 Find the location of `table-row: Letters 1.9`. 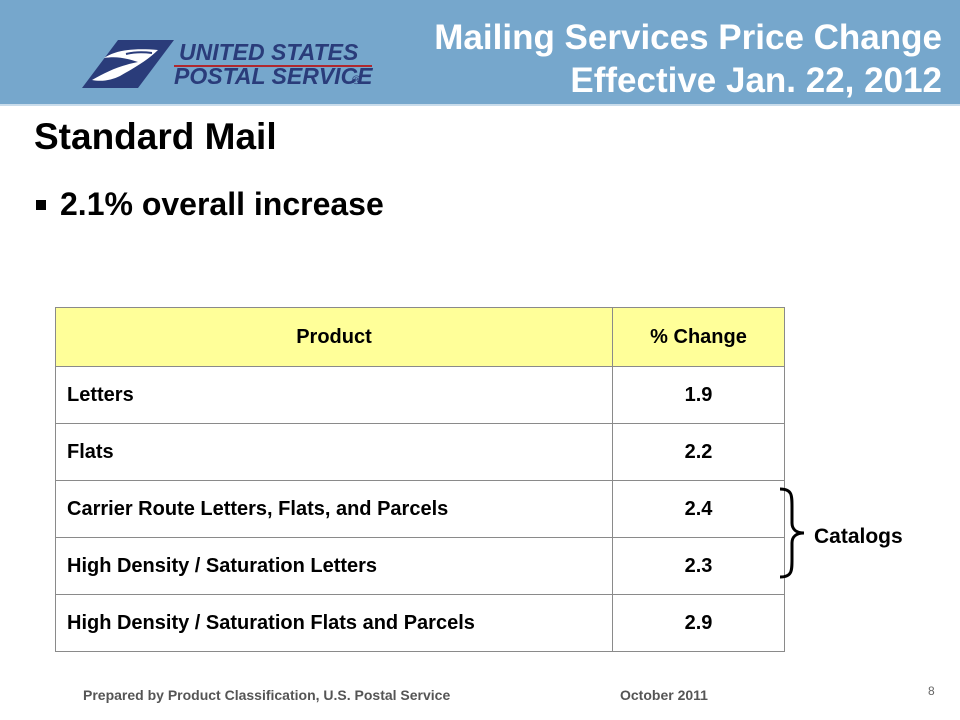

table-row: Letters 1.9 is located at coordinates (420, 395).